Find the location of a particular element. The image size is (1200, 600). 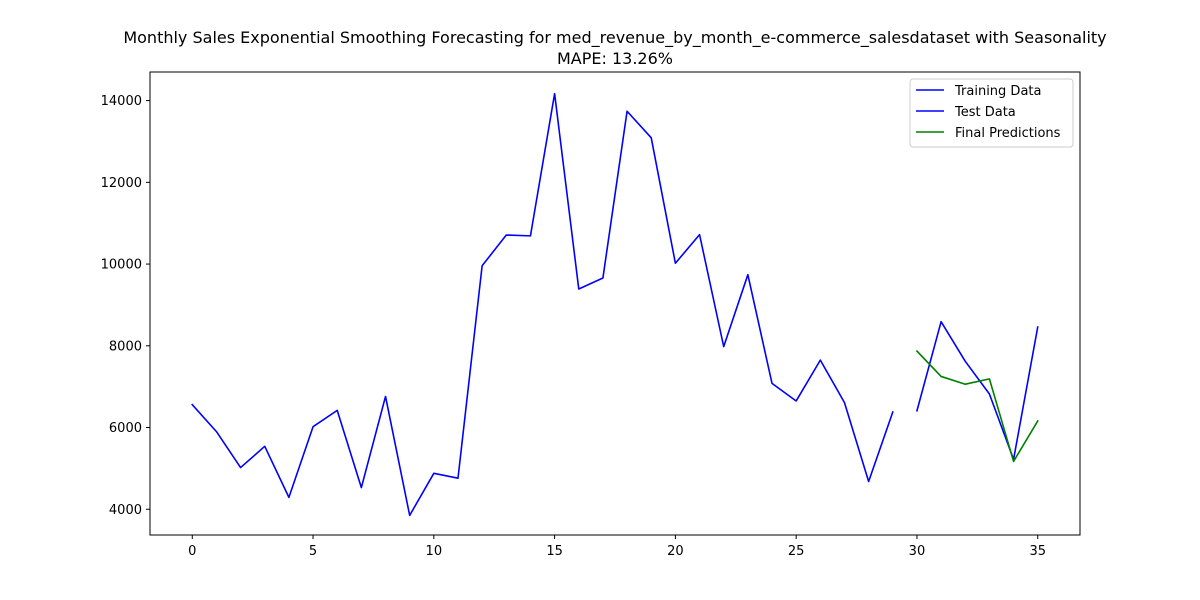

legend: Training Data Test Data Final Predictions is located at coordinates (991, 113).